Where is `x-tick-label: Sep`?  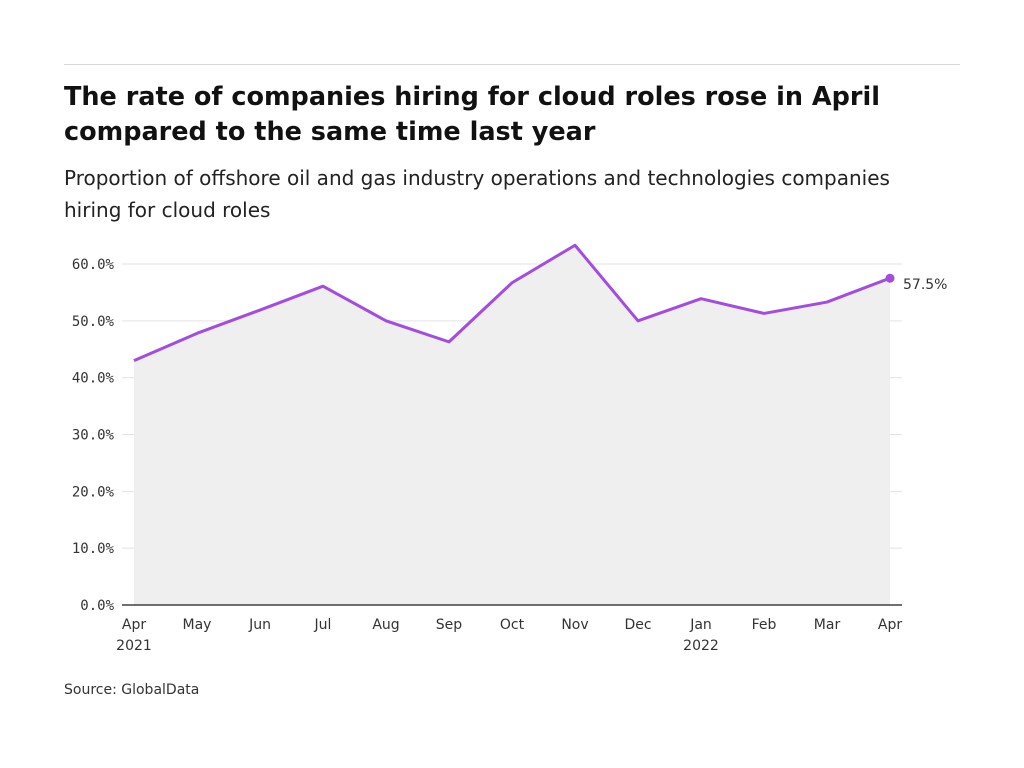 x-tick-label: Sep is located at coordinates (449, 625).